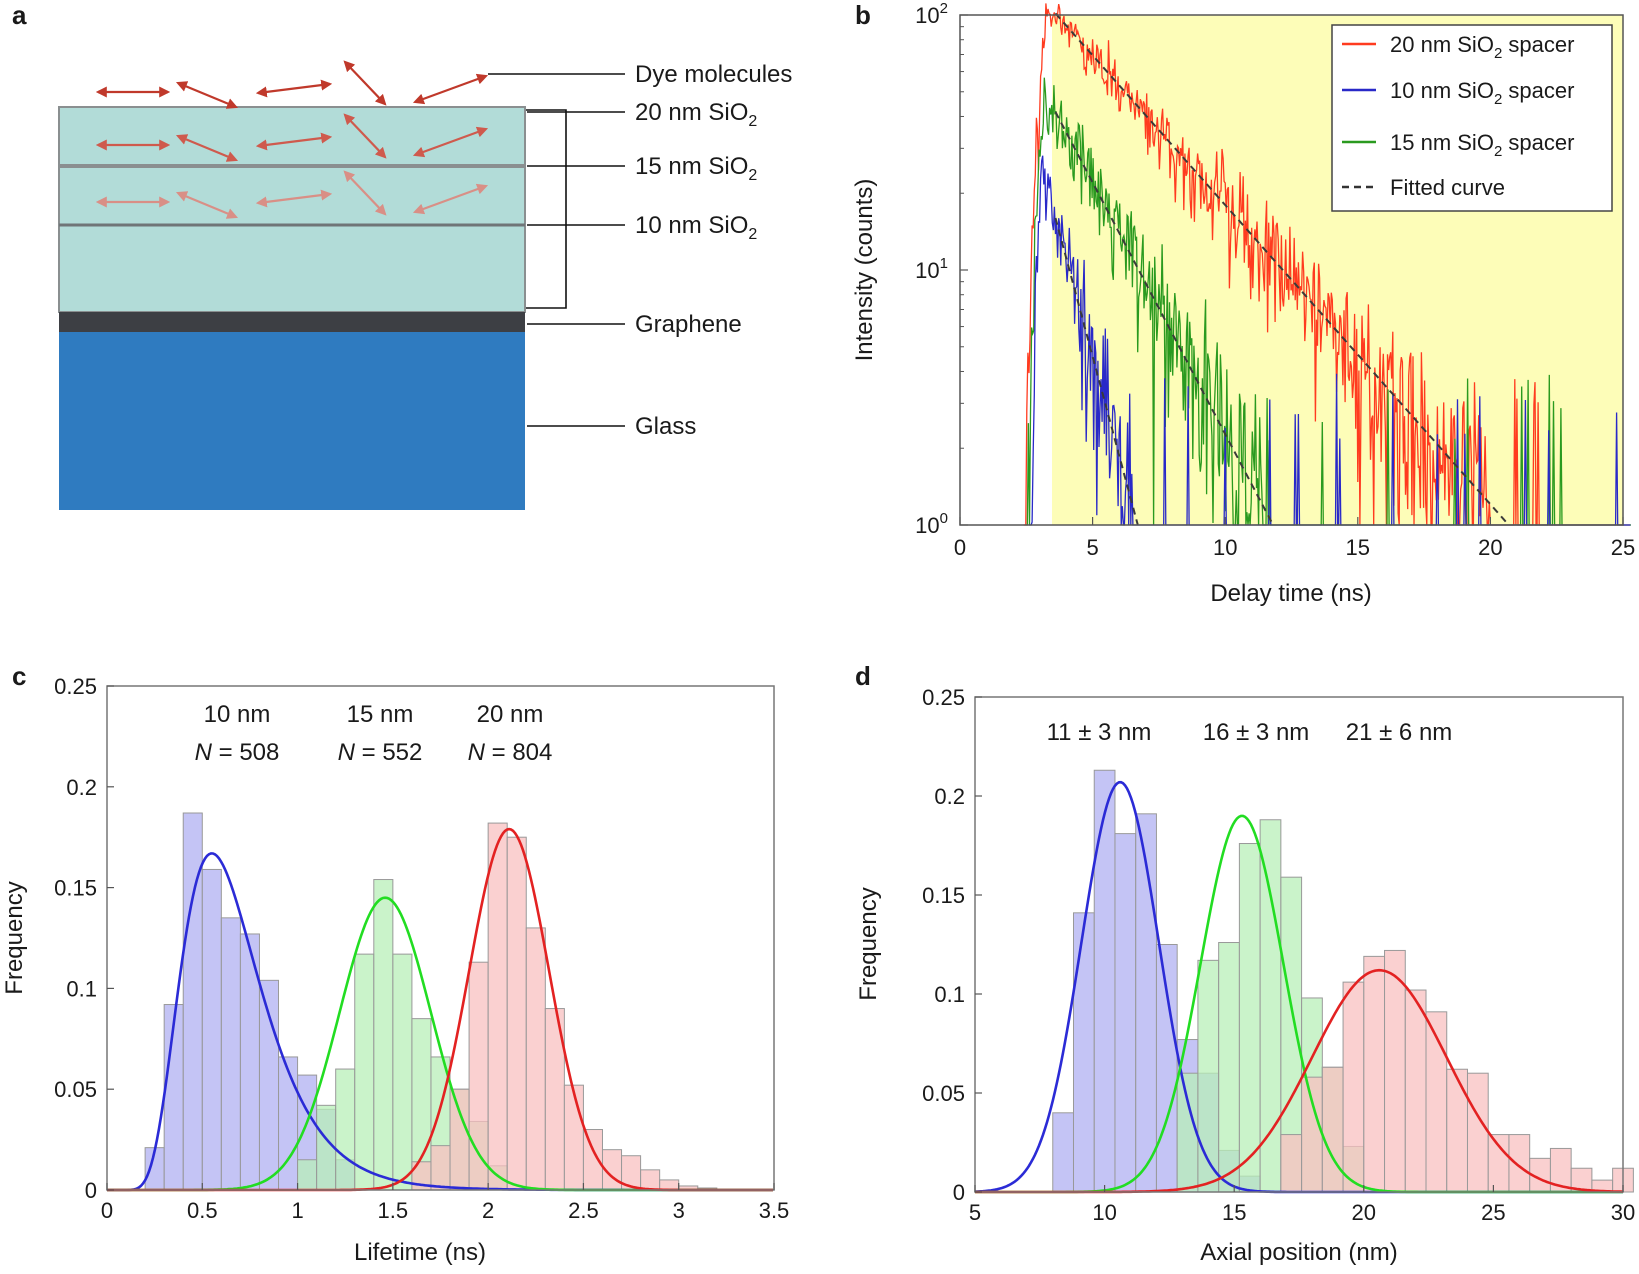 This screenshot has width=1639, height=1274. What do you see at coordinates (931, 524) in the screenshot?
I see `y-tick-label-b: 10⁰` at bounding box center [931, 524].